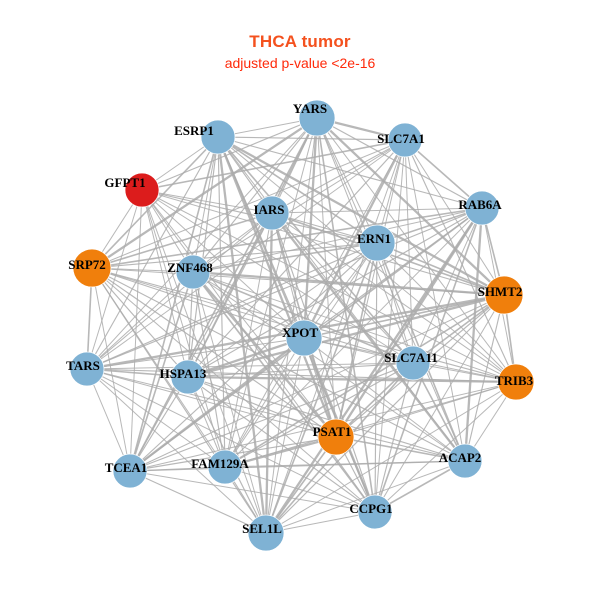 The width and height of the screenshot is (600, 600). I want to click on node-xpot: XPOT, so click(302, 338).